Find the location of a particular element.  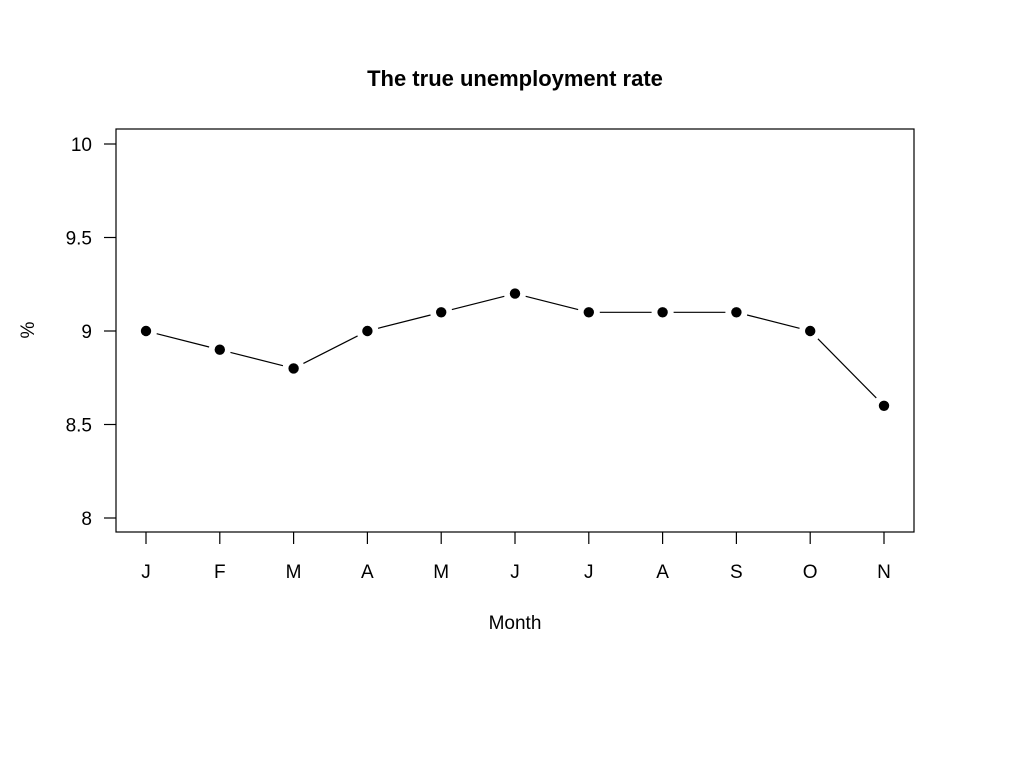

y-tick-label: 9 is located at coordinates (86, 332).